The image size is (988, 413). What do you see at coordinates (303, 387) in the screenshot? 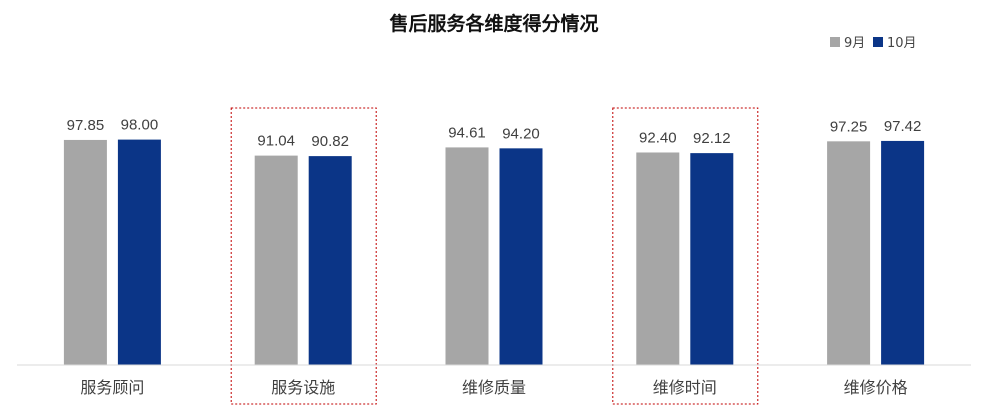
I see `category-label-1: 服务设施` at bounding box center [303, 387].